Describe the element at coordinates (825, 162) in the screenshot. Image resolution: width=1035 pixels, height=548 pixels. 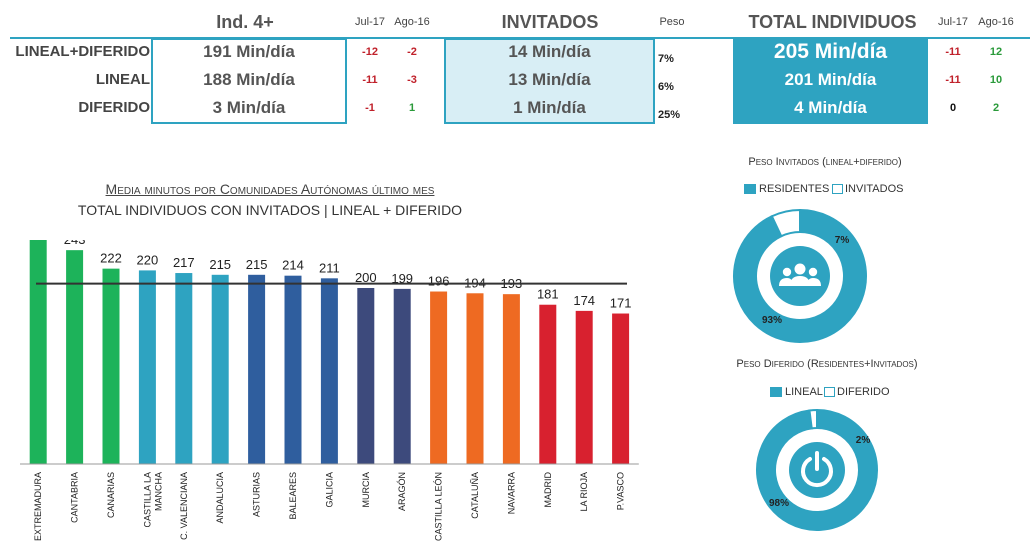
I see `pie1-title: Peso Invitados (lineal+diferido)` at that location.